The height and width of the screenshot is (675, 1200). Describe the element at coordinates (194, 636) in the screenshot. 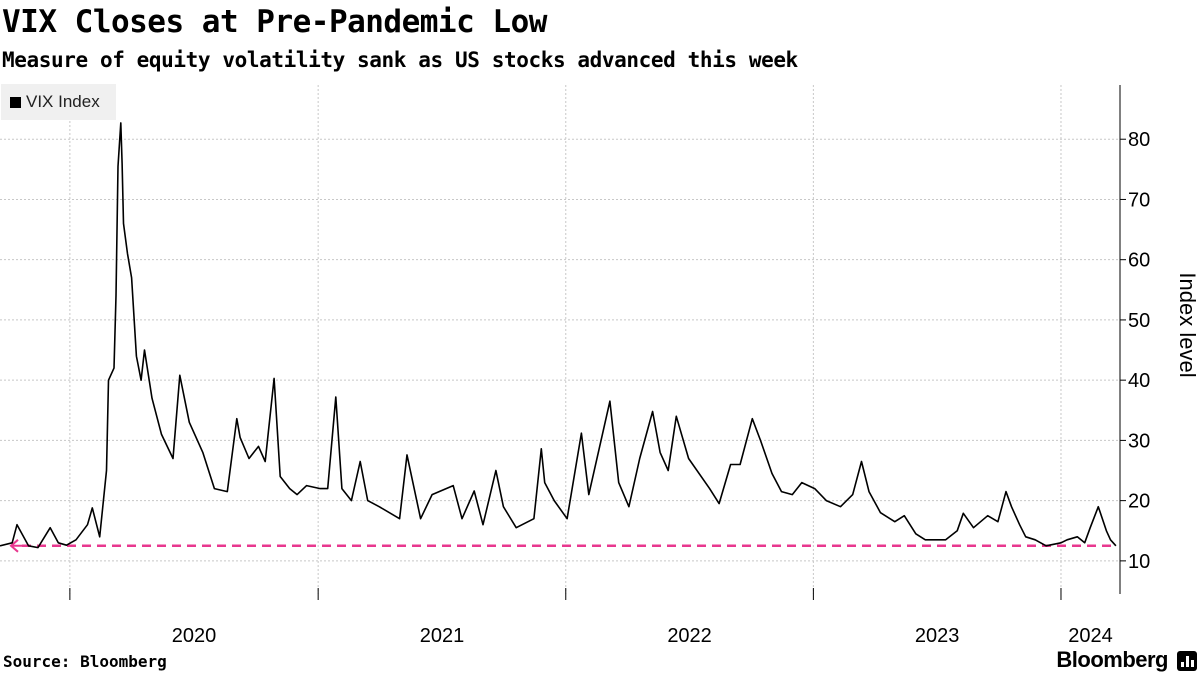

I see `x-tick-label-2020: 2020` at that location.